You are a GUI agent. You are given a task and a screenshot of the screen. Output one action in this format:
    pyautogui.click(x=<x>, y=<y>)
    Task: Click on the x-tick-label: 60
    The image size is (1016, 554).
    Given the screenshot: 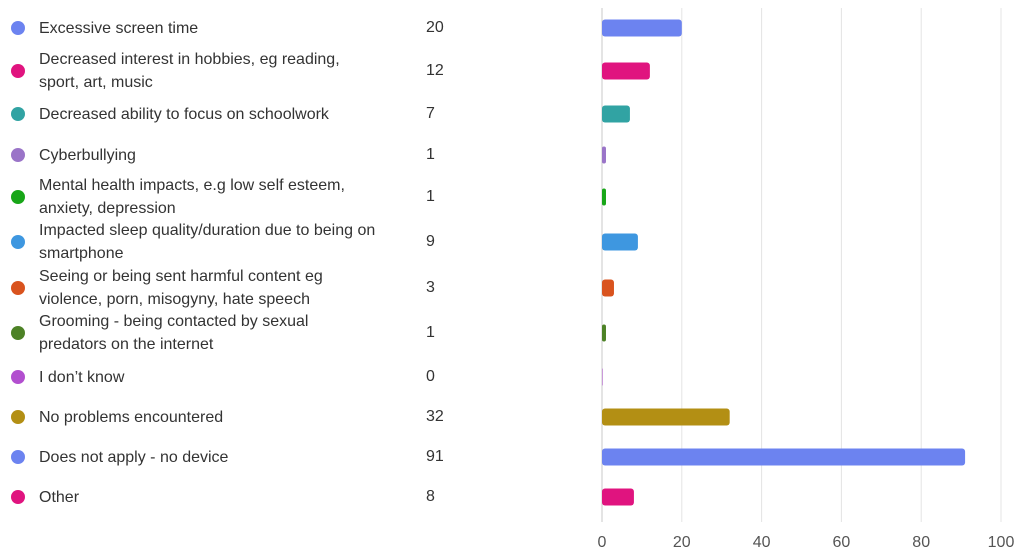 What is the action you would take?
    pyautogui.click(x=842, y=542)
    